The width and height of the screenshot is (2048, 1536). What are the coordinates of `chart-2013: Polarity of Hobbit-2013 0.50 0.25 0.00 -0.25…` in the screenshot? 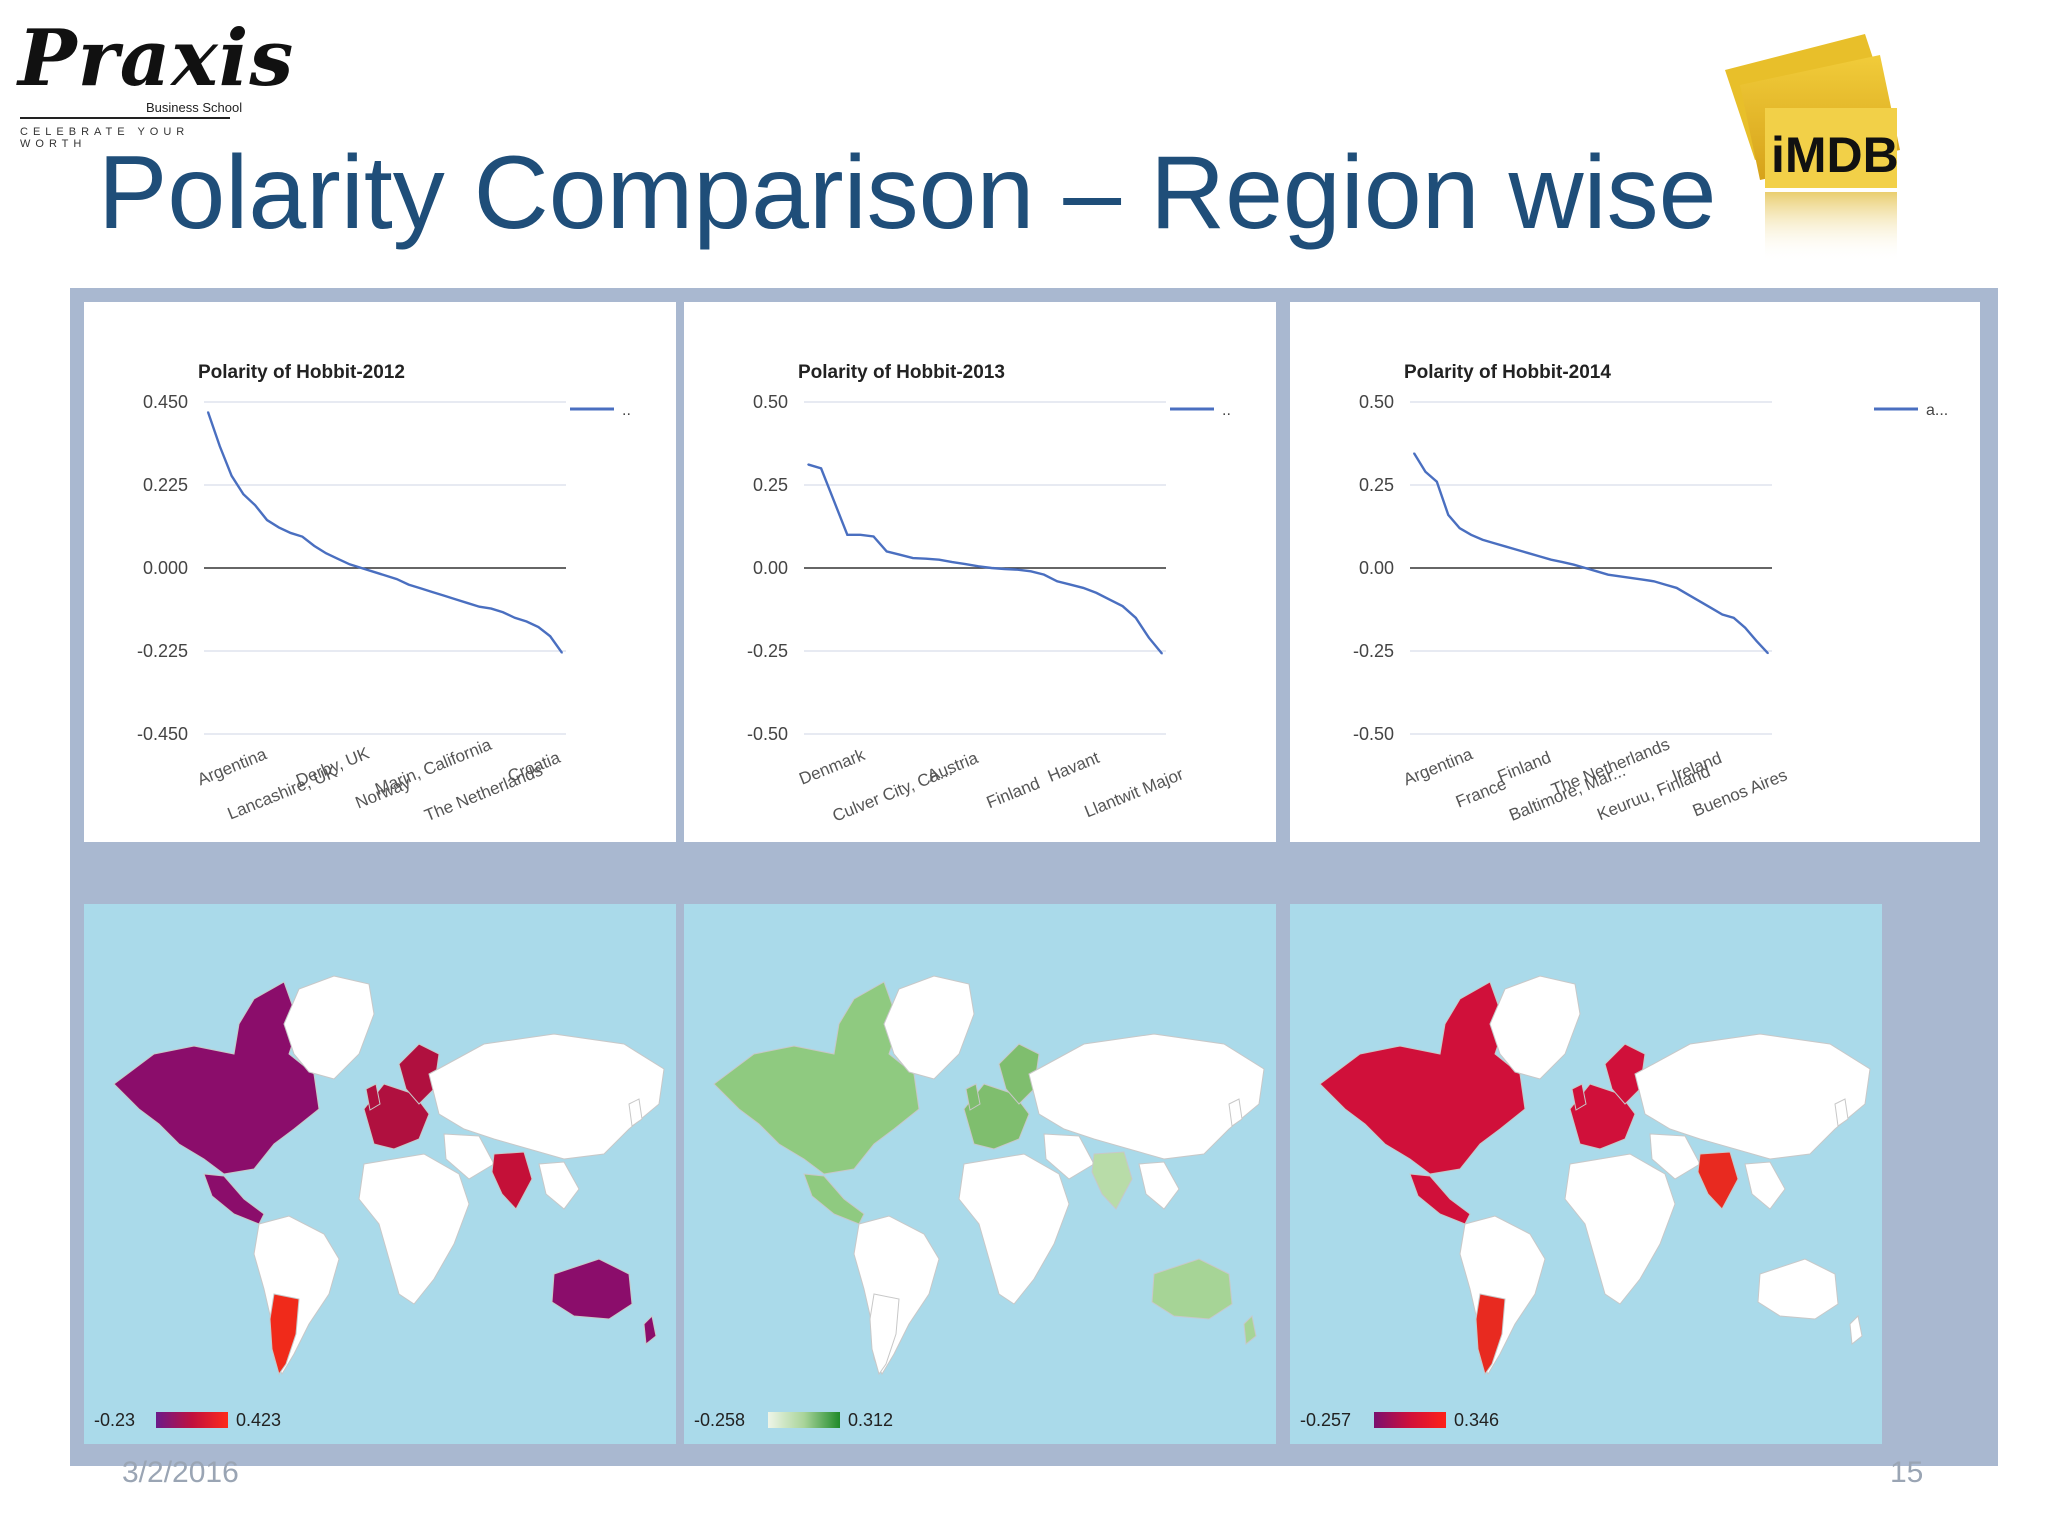 It's located at (980, 572).